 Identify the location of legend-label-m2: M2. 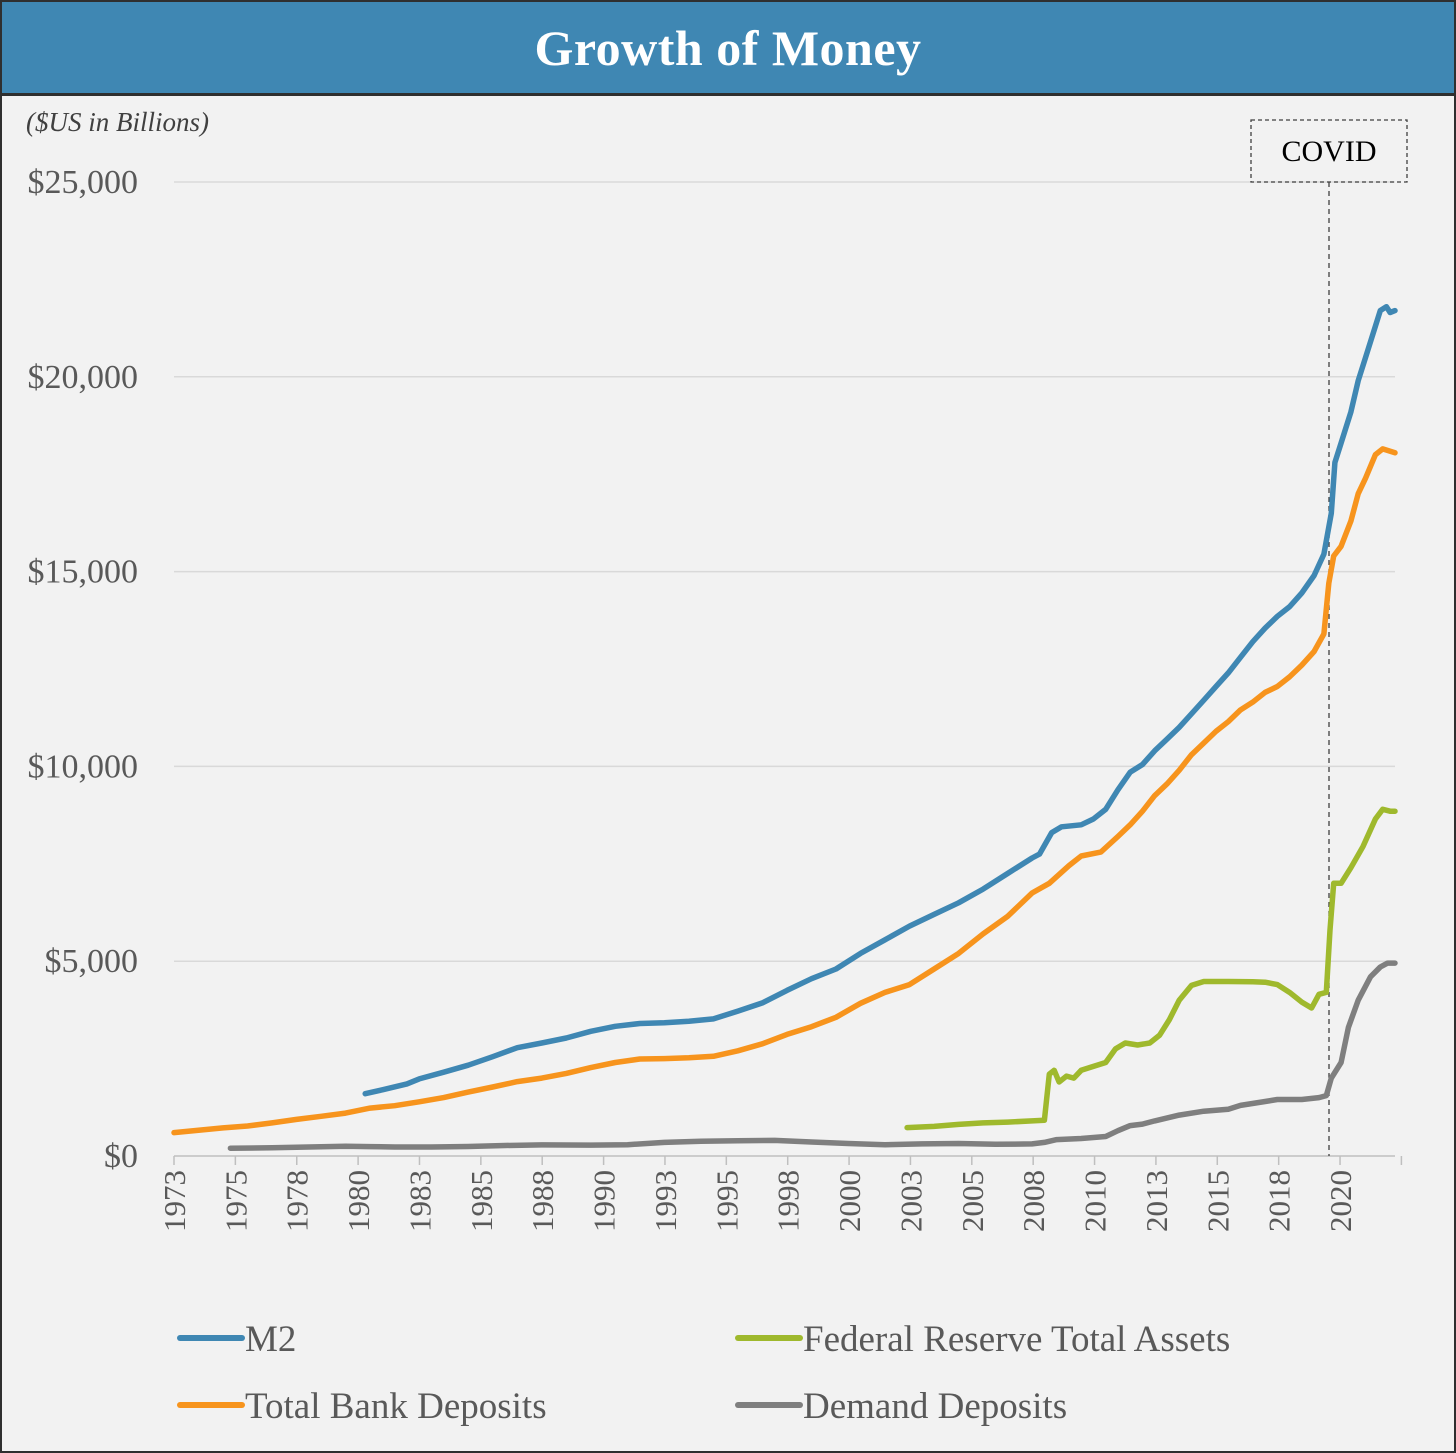
(270, 1339).